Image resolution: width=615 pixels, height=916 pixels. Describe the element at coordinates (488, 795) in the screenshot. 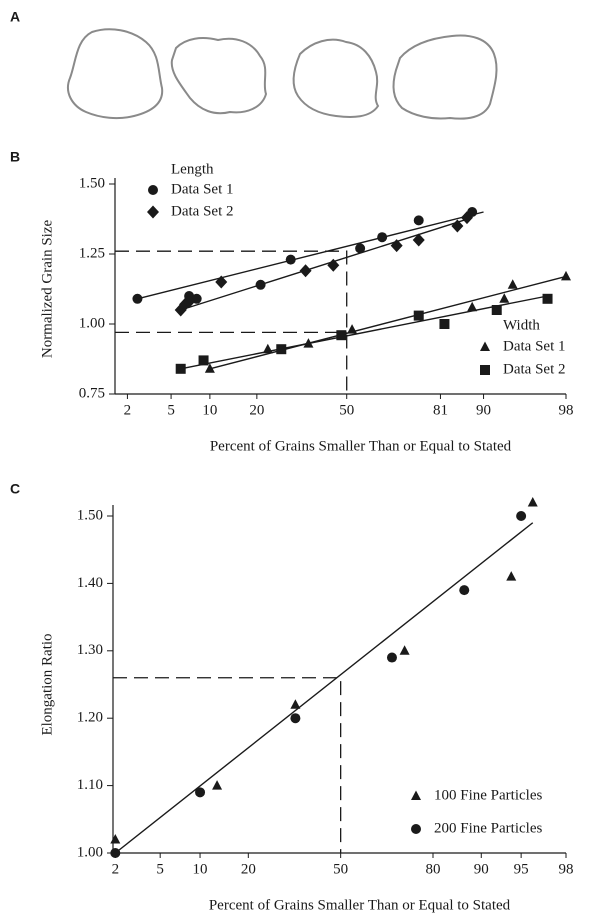

I see `legend-label: 100 Fine Particles` at that location.